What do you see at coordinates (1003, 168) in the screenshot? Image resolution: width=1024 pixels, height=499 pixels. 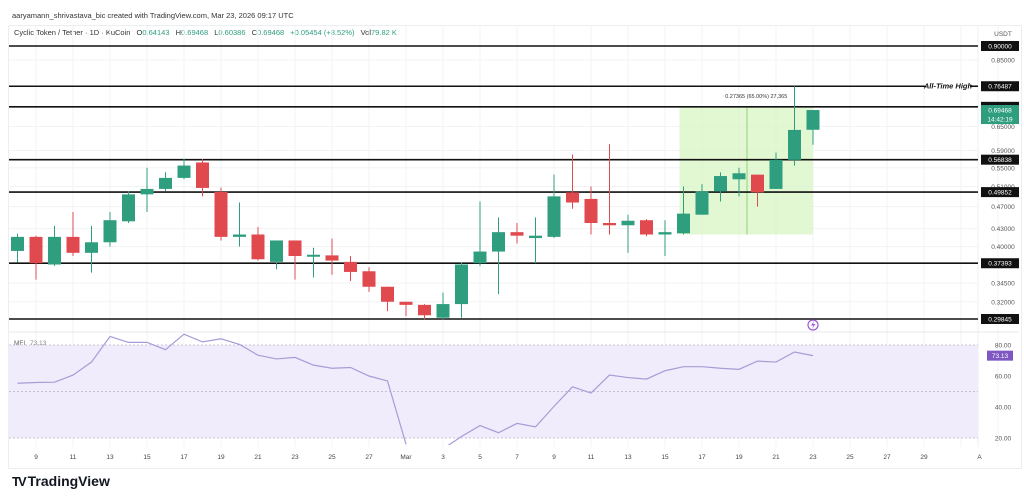 I see `price-tick-label: 0.55000` at bounding box center [1003, 168].